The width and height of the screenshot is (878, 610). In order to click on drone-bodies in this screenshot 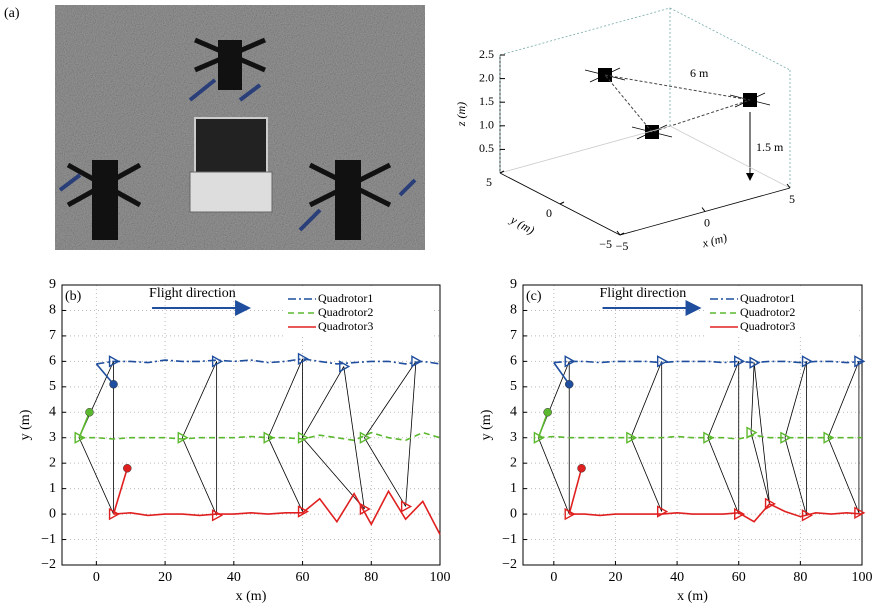, I will do `click(677, 103)`.